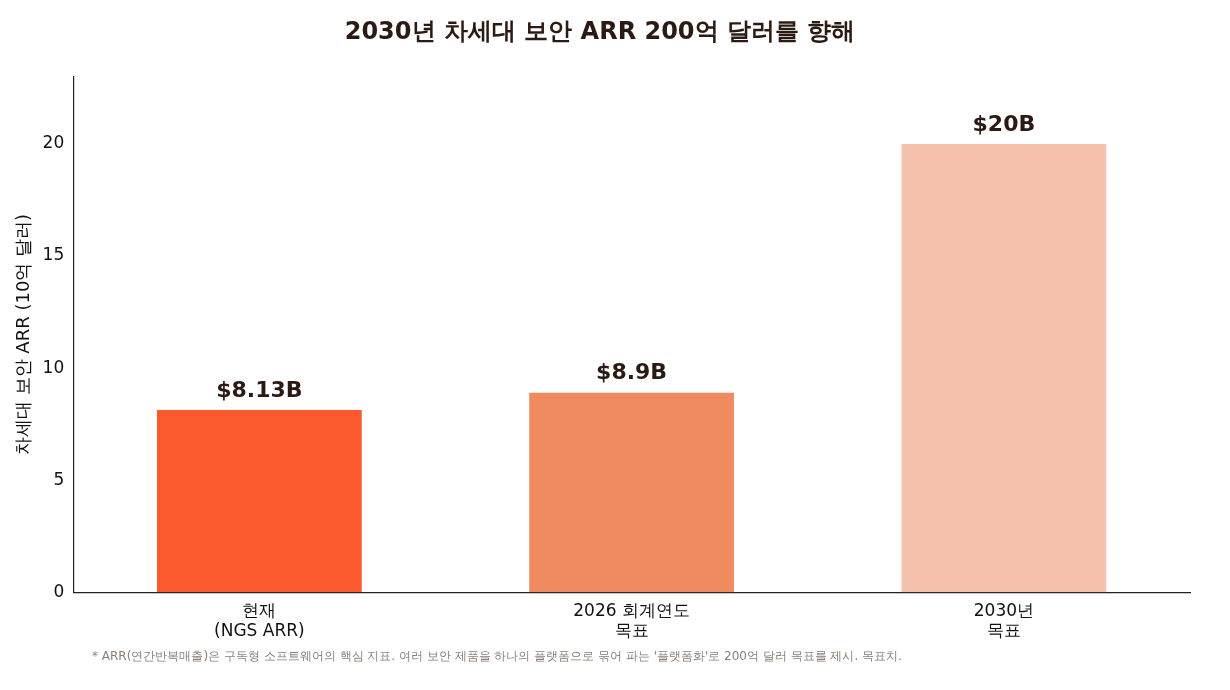  What do you see at coordinates (53, 366) in the screenshot?
I see `y-tick-label: 10` at bounding box center [53, 366].